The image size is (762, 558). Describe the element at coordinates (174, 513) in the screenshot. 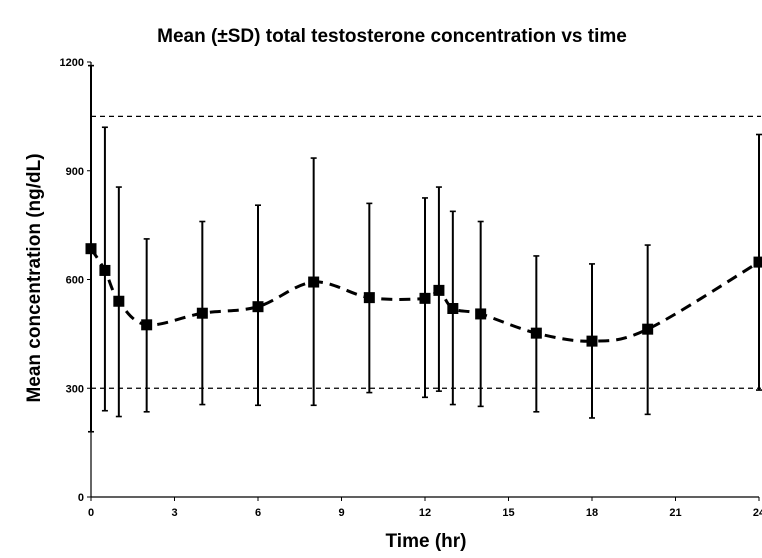

I see `x-tick-label: 3` at that location.